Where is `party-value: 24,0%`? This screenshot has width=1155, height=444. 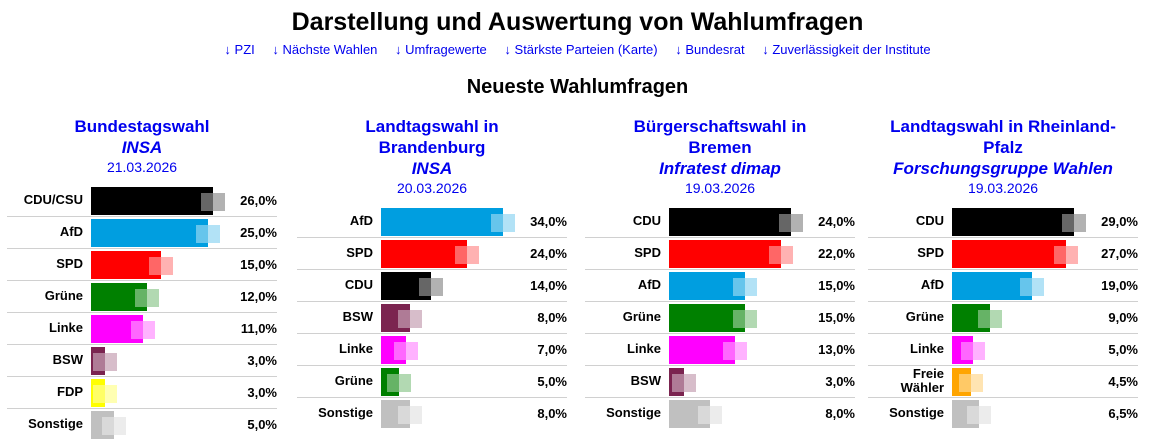 party-value: 24,0% is located at coordinates (836, 221).